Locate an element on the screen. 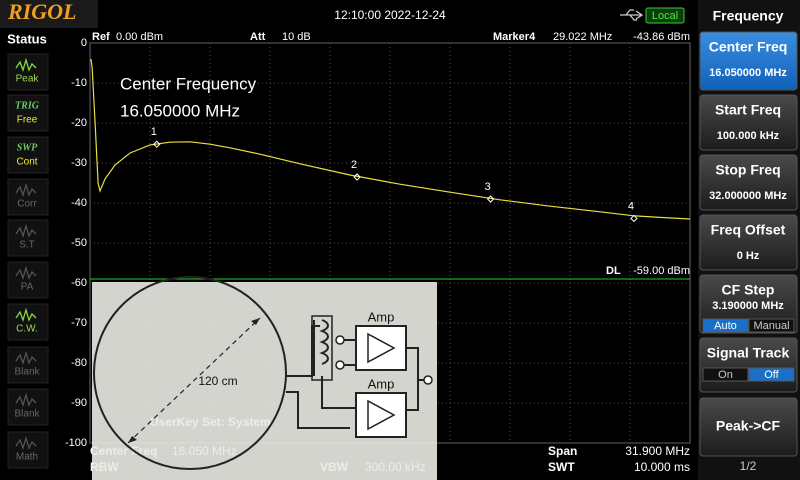  dl-label: DL is located at coordinates (613, 271).